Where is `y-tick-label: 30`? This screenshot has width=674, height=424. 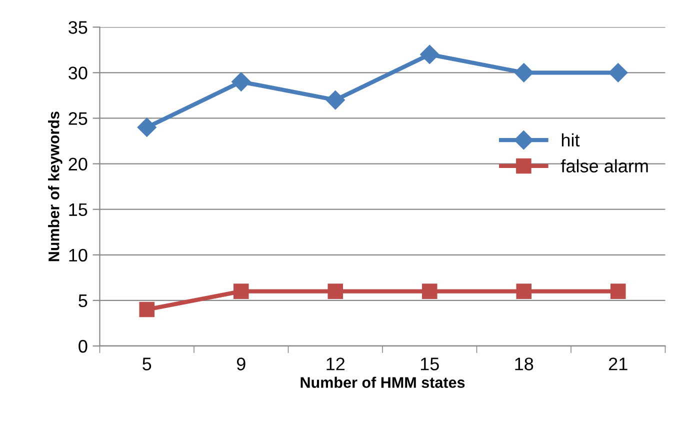 y-tick-label: 30 is located at coordinates (78, 73).